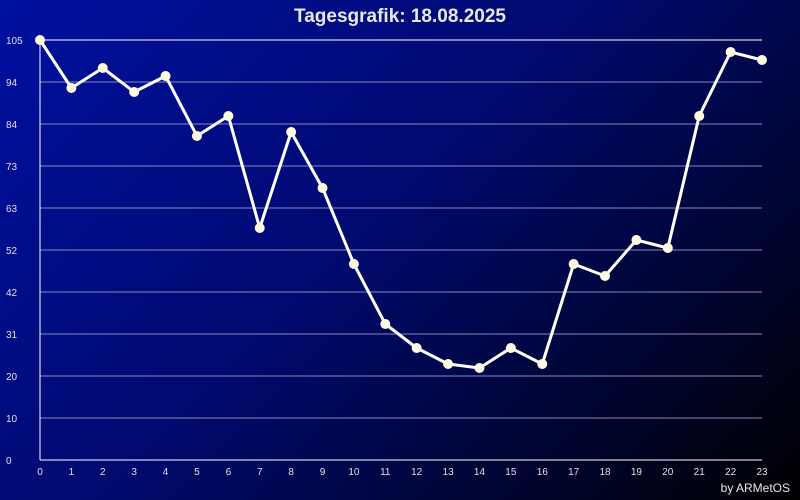 The image size is (800, 500). What do you see at coordinates (480, 472) in the screenshot?
I see `x-tick-label: 14` at bounding box center [480, 472].